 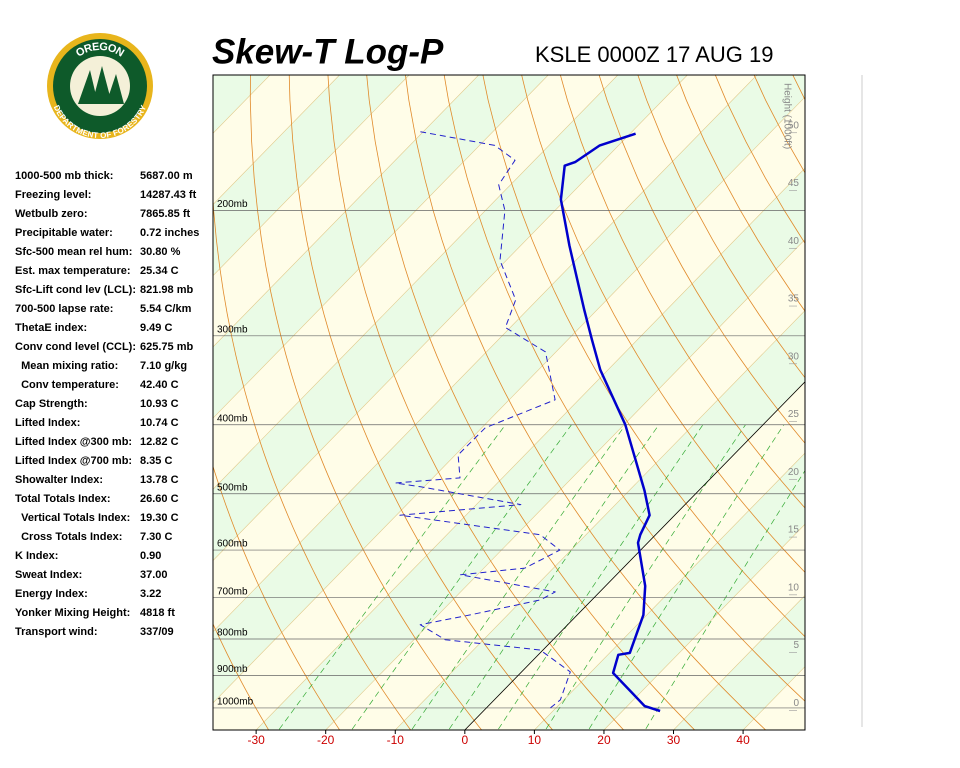 What do you see at coordinates (159, 404) in the screenshot?
I see `index-value: 10.93 C` at bounding box center [159, 404].